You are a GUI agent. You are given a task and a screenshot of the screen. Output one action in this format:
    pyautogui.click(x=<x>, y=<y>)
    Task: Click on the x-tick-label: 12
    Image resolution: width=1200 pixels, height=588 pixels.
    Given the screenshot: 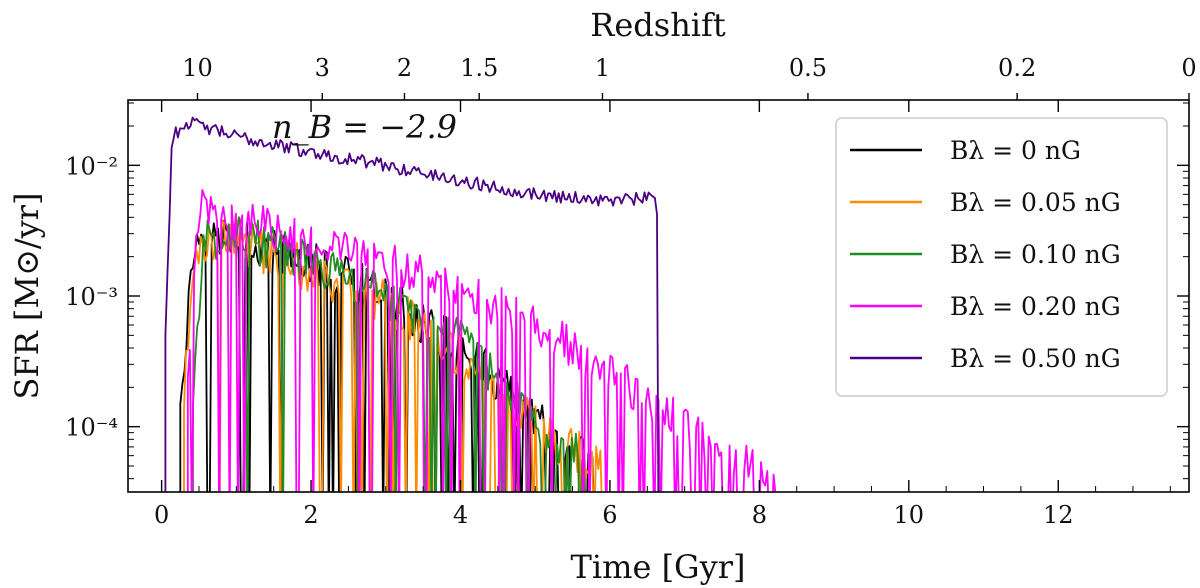 What is the action you would take?
    pyautogui.click(x=1058, y=515)
    